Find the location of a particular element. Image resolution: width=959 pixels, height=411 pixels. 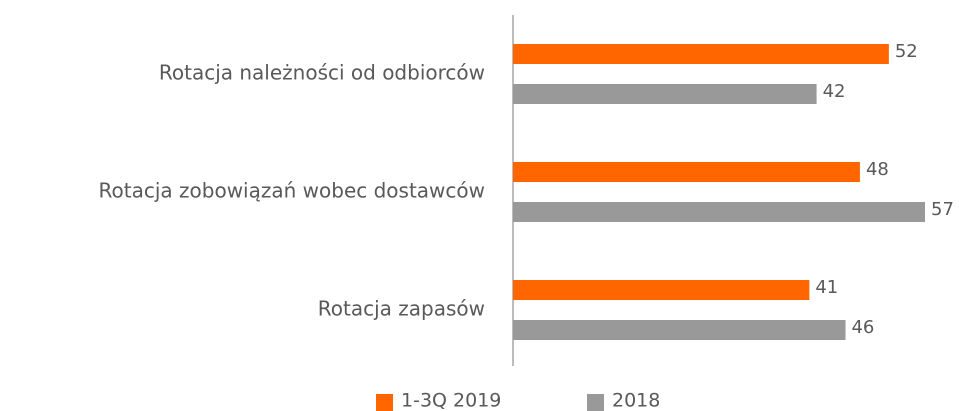

category-label: Rotacja należności od odbiorców is located at coordinates (322, 73).